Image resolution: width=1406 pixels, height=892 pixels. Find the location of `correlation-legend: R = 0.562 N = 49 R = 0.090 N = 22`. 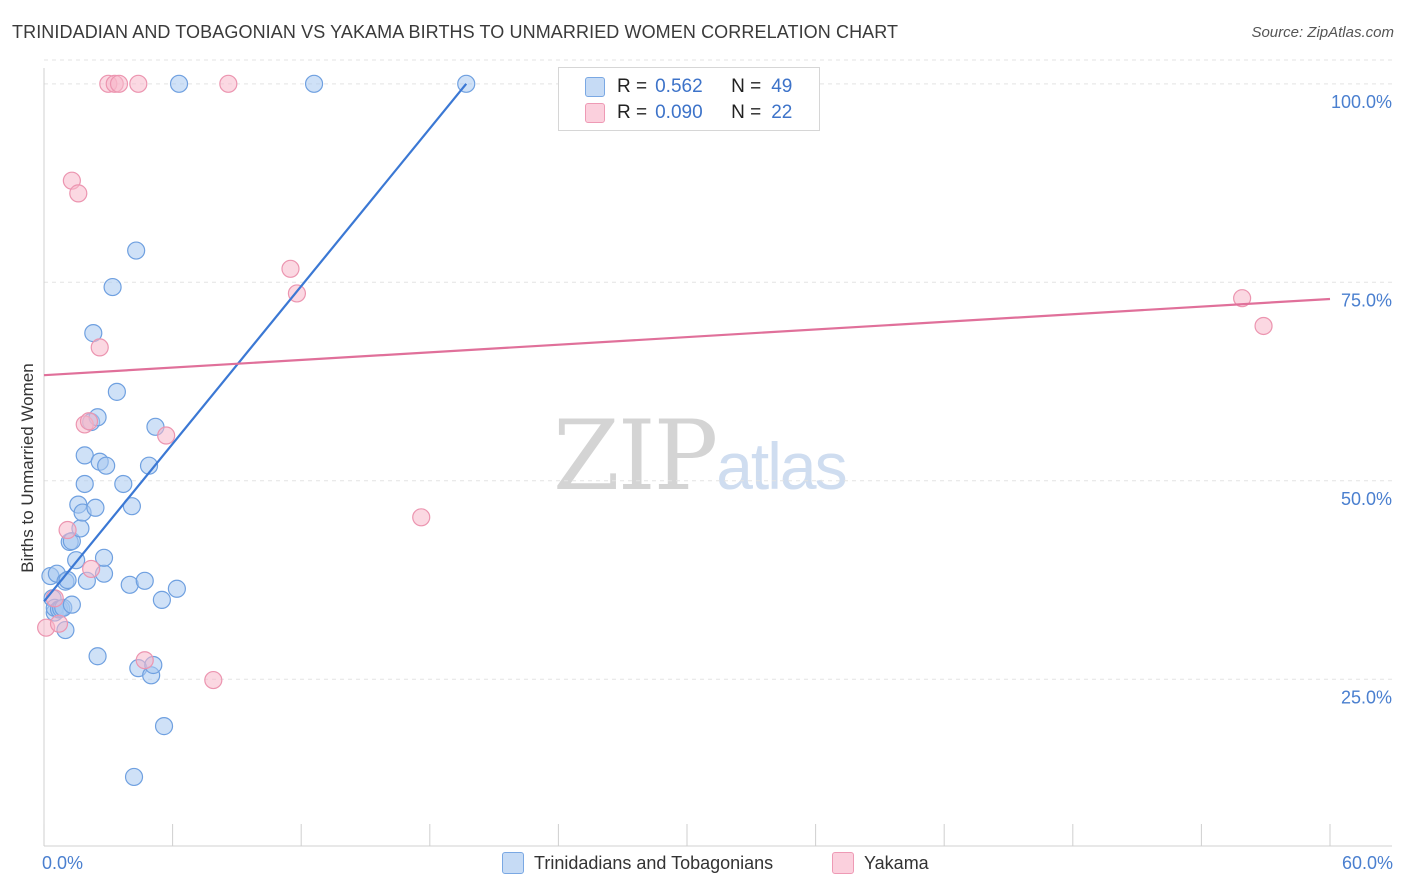

correlation-legend: R = 0.562 N = 49 R = 0.090 N = 22 is located at coordinates (689, 99).